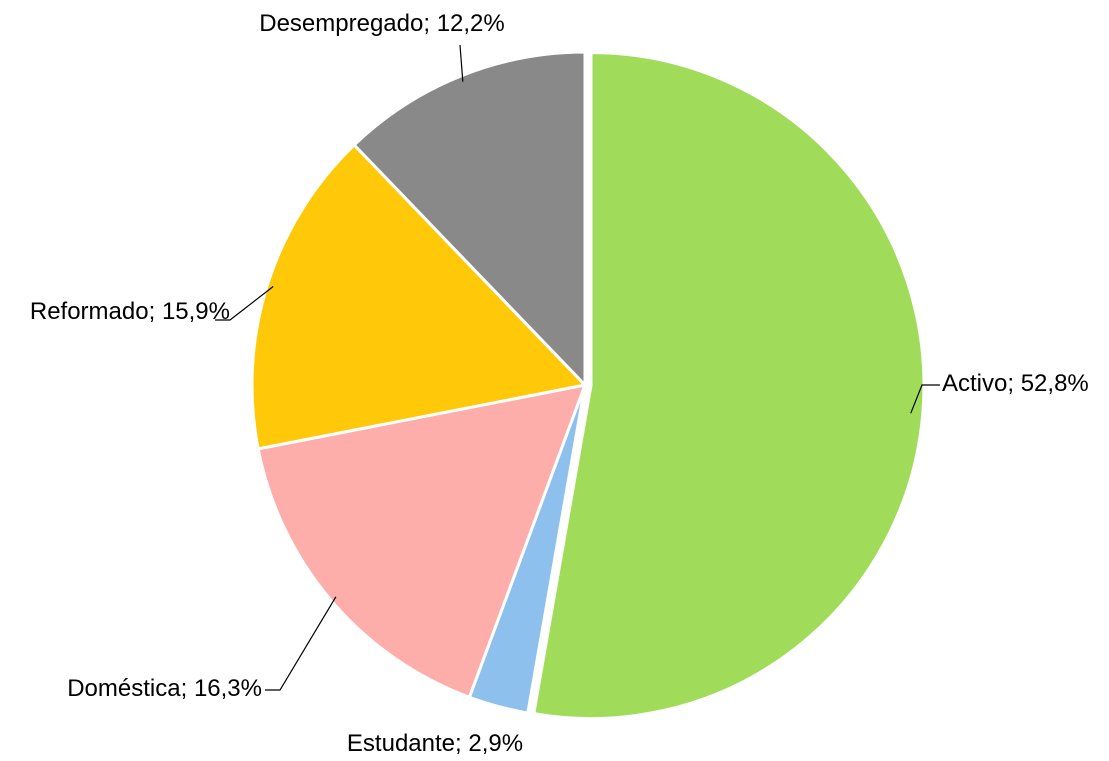  I want to click on value-label: 52,8%, so click(1055, 383).